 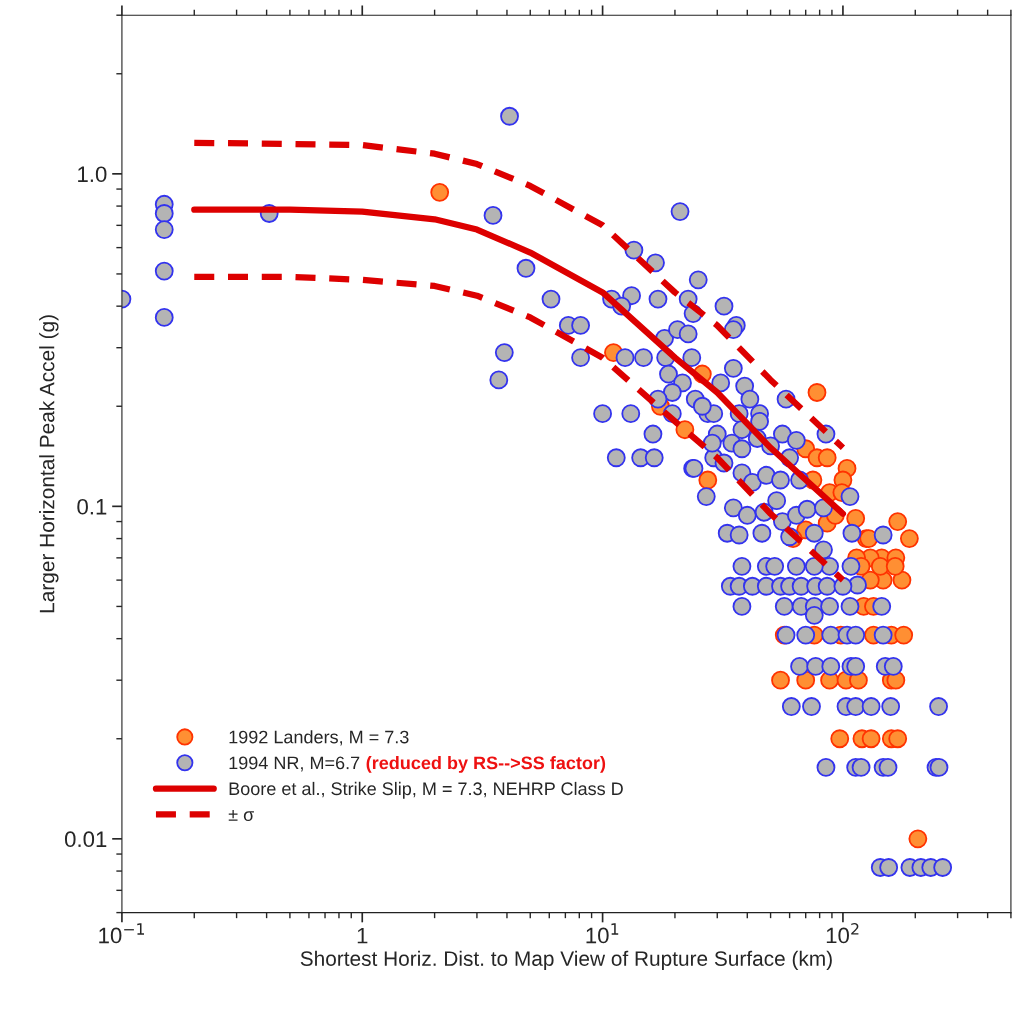 What do you see at coordinates (85, 839) in the screenshot?
I see `y-tick-label: 0.01` at bounding box center [85, 839].